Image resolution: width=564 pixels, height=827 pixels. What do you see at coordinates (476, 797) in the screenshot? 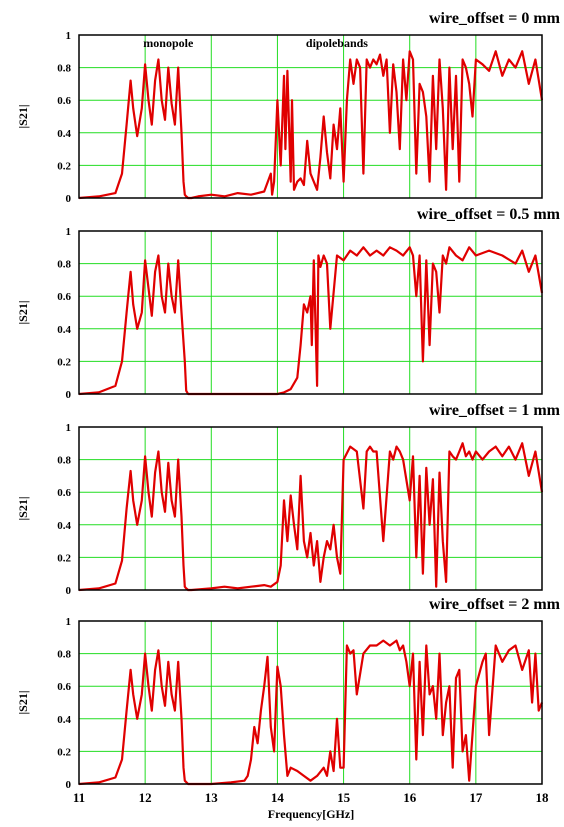
I see `x-tick-label: 17` at bounding box center [476, 797].